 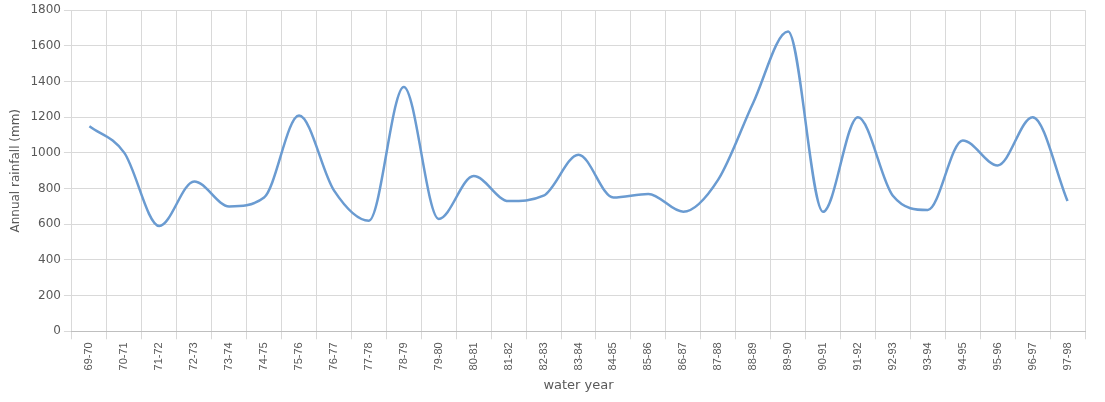 What do you see at coordinates (1066, 356) in the screenshot?
I see `x-tick-label: 97-98` at bounding box center [1066, 356].